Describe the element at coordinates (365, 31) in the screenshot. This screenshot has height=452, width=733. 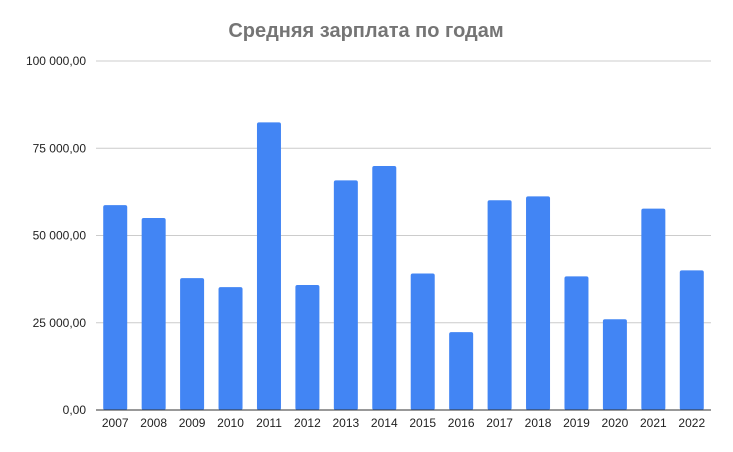
I see `chart-title: Средняя зарплата по годам` at that location.